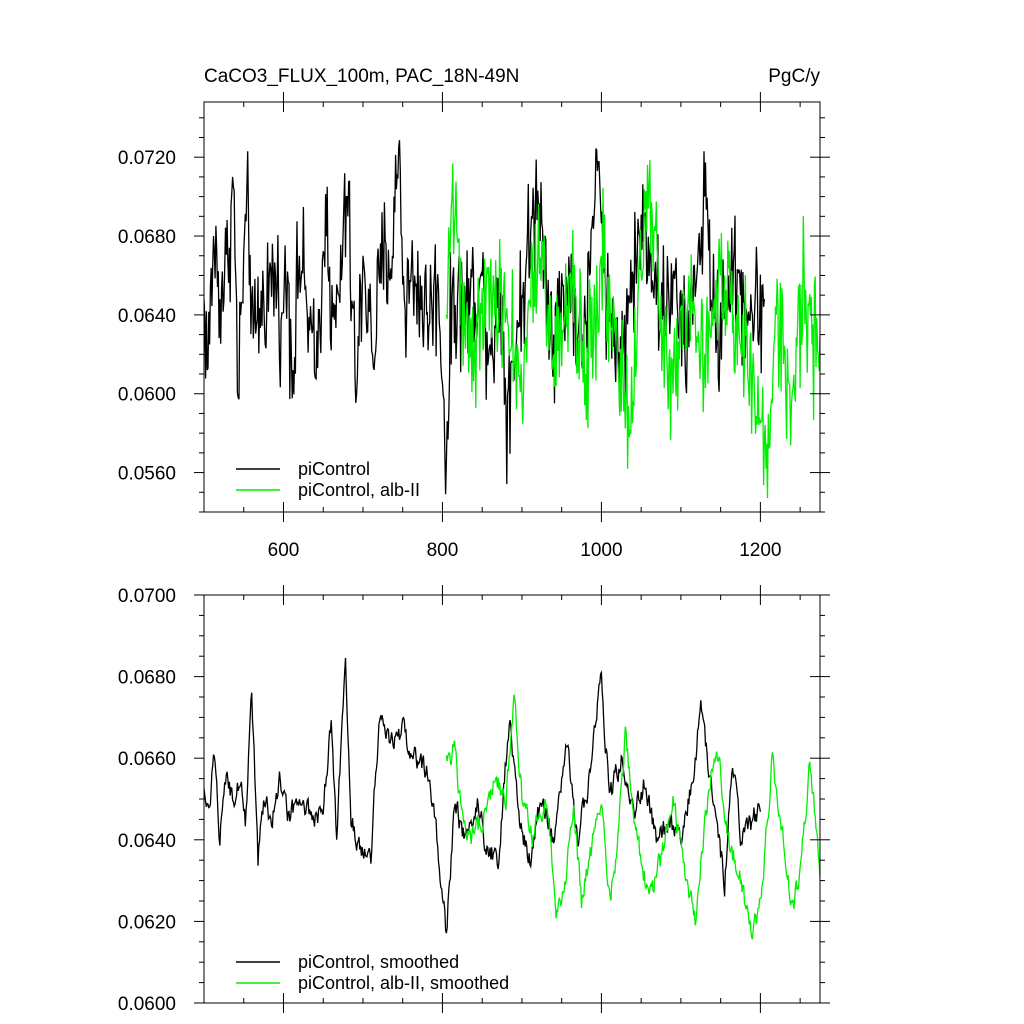 Image resolution: width=1024 pixels, height=1024 pixels. What do you see at coordinates (334, 469) in the screenshot?
I see `legend-label-picontrol: piControl` at bounding box center [334, 469].